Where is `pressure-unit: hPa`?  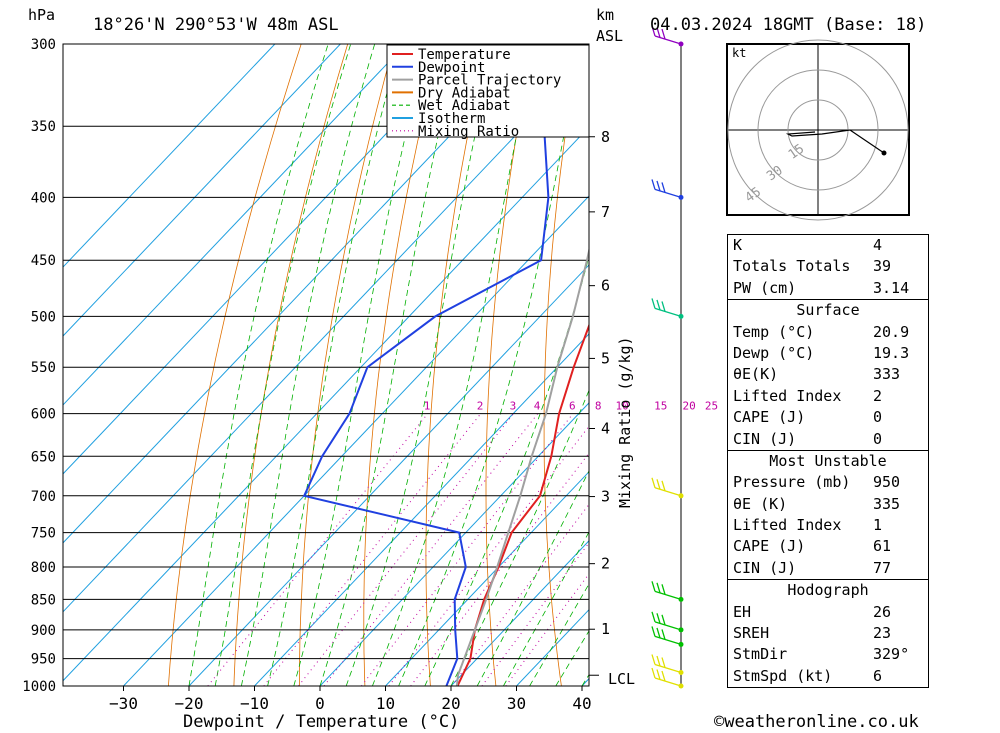 pressure-unit: hPa is located at coordinates (41, 15).